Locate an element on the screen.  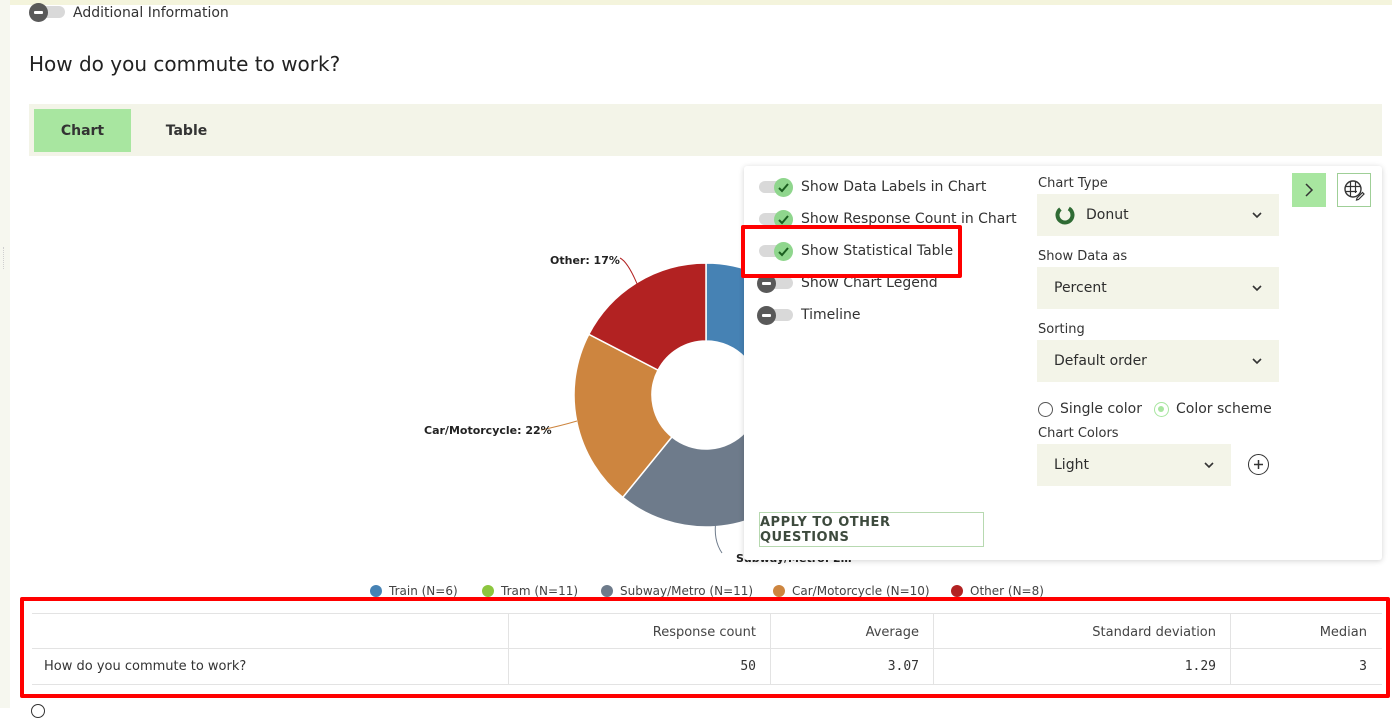
data-label: Other: 17% is located at coordinates (585, 260).